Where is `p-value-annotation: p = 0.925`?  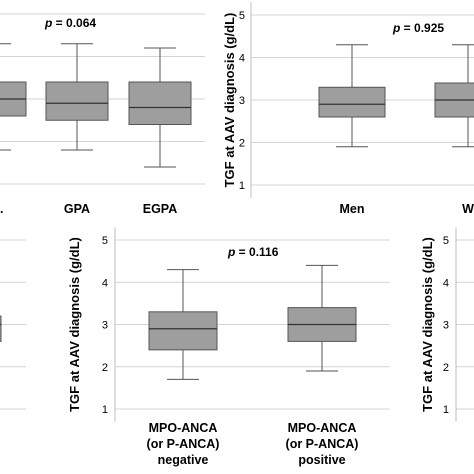 p-value-annotation: p = 0.925 is located at coordinates (418, 28).